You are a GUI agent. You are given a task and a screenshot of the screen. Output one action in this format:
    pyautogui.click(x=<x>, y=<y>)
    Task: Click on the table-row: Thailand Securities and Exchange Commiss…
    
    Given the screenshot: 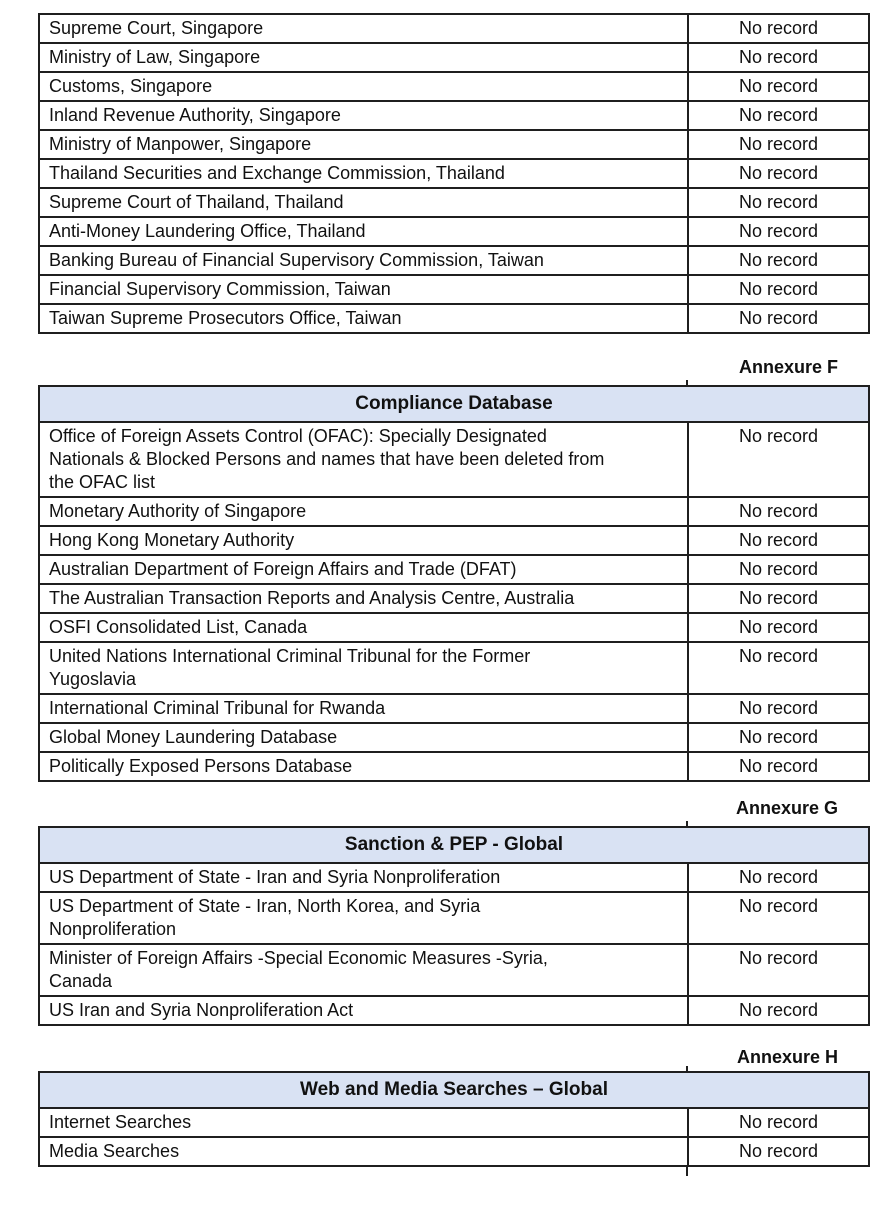 What is the action you would take?
    pyautogui.click(x=454, y=173)
    